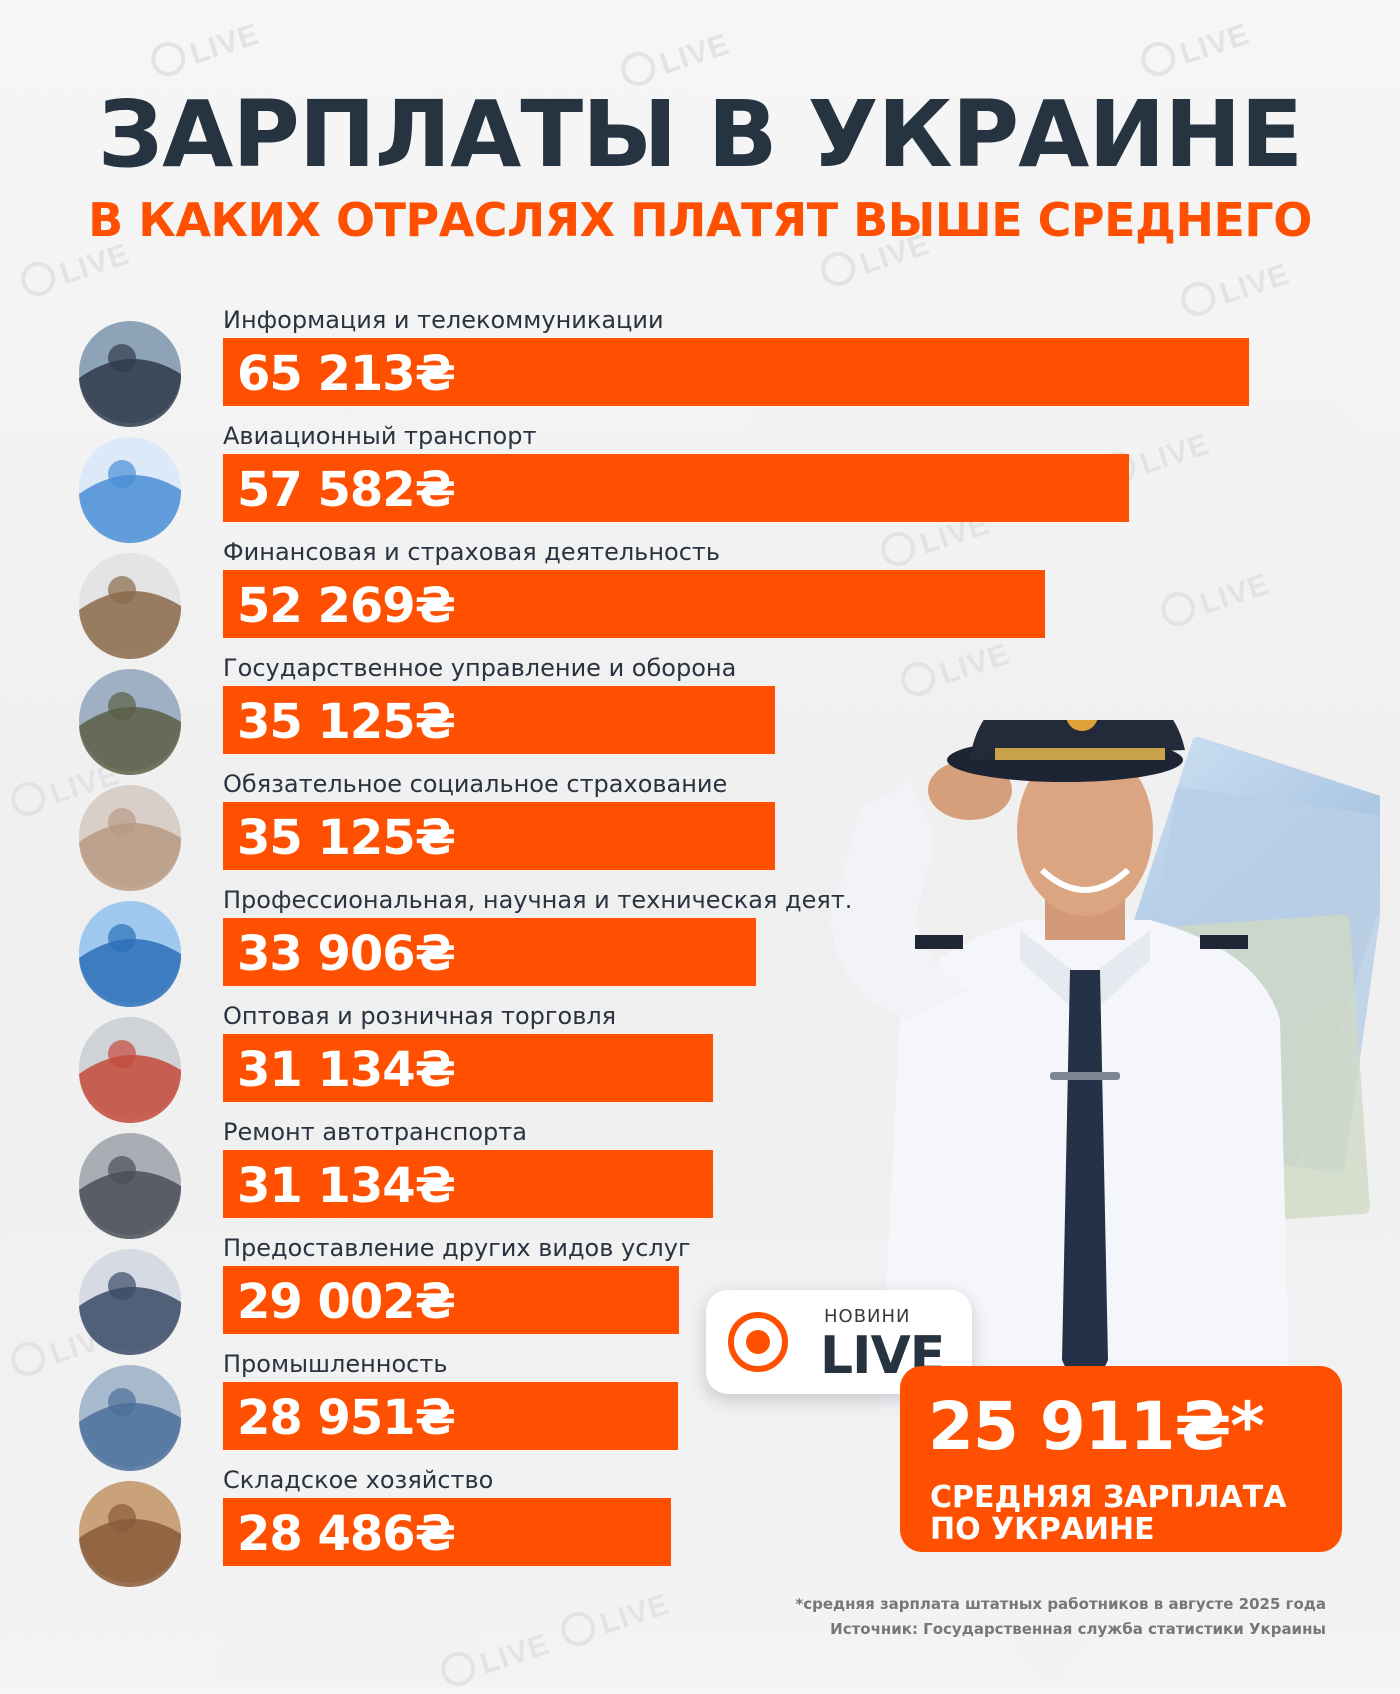 The height and width of the screenshot is (1694, 1400). What do you see at coordinates (346, 1418) in the screenshot?
I see `bar-value-label: 28 951₴` at bounding box center [346, 1418].